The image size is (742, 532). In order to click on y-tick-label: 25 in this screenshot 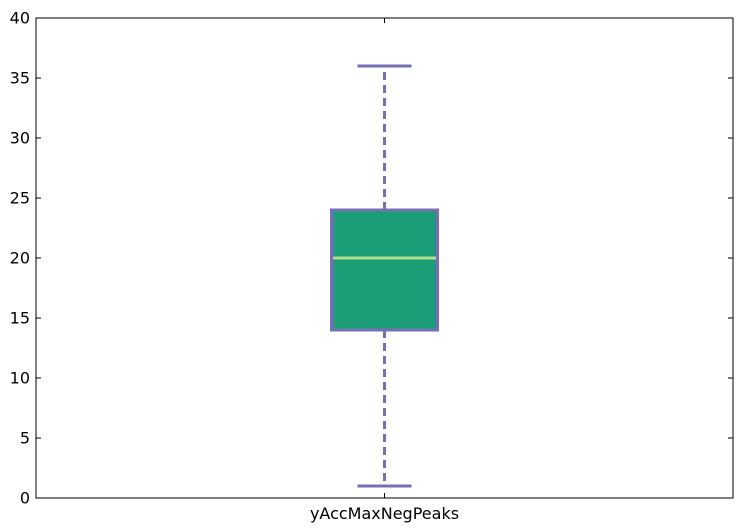, I will do `click(20, 198)`.